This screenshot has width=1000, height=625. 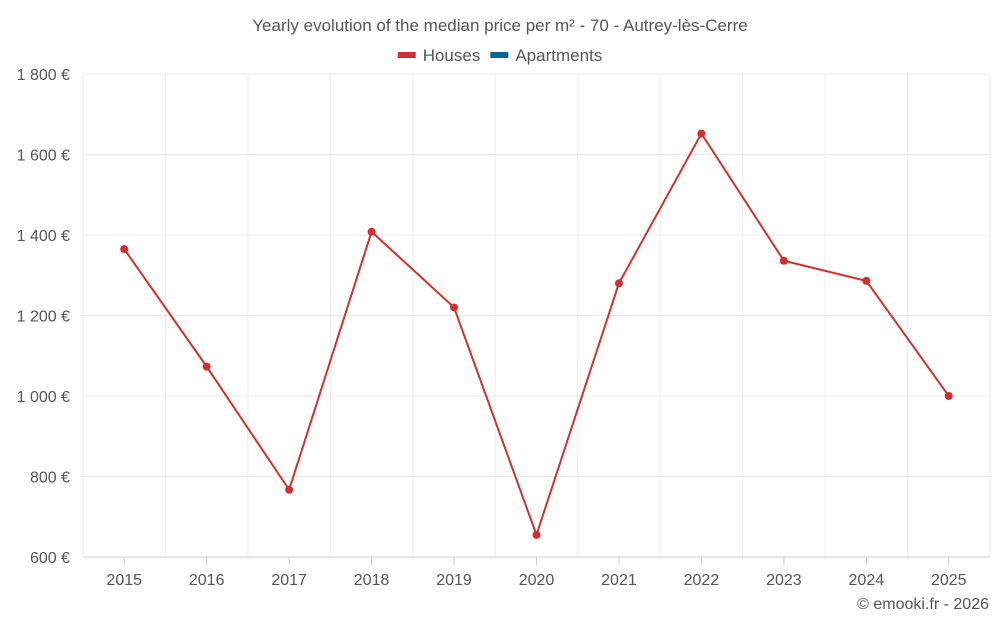 I want to click on x-tick-label: 2024, so click(x=867, y=580).